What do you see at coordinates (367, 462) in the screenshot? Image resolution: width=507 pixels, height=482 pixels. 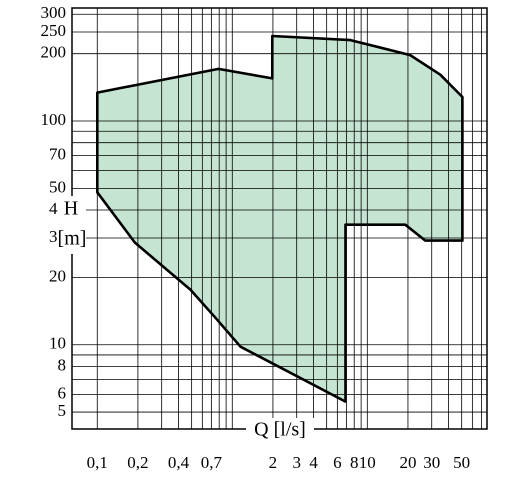 I see `x-tick-label: 10` at bounding box center [367, 462].